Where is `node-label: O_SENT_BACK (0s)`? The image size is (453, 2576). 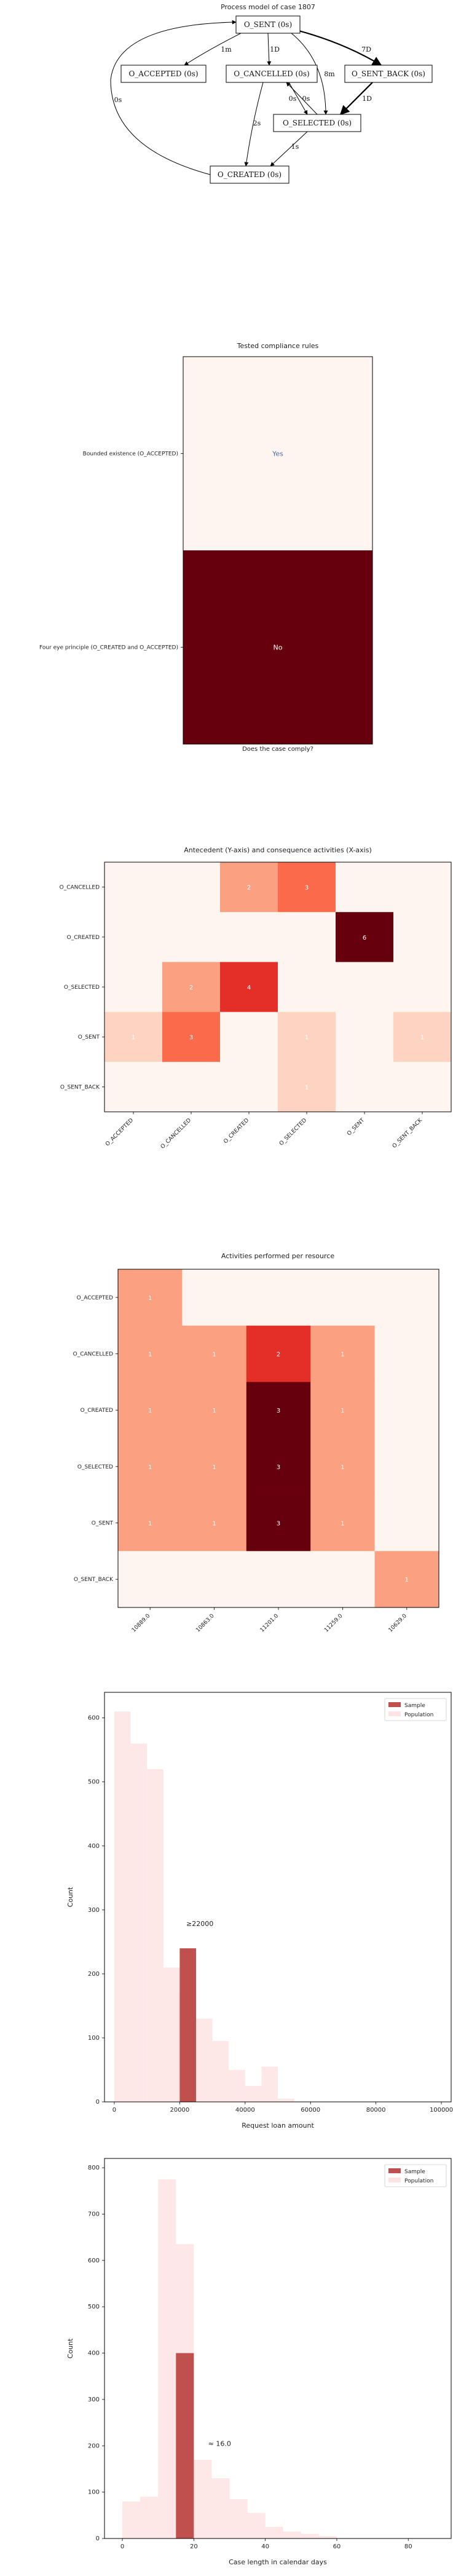 node-label: O_SENT_BACK (0s) is located at coordinates (389, 73).